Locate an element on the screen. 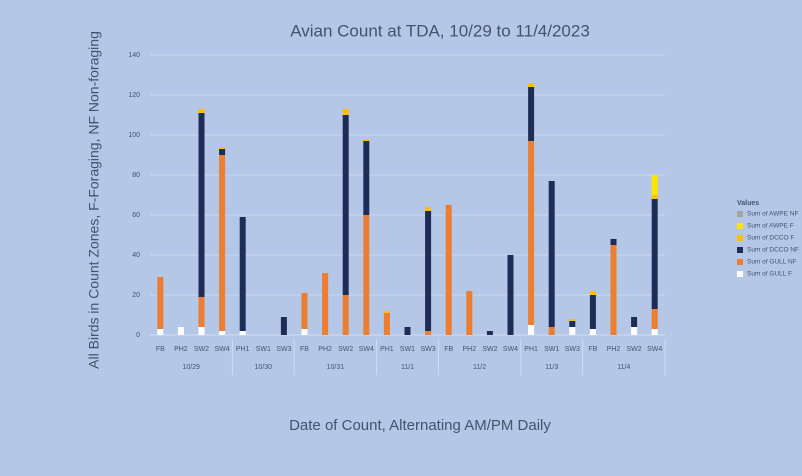 This screenshot has width=802, height=476. y-tick-label: 60 is located at coordinates (136, 215).